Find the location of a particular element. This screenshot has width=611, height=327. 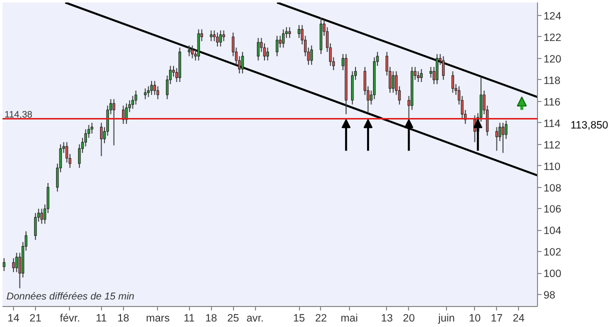

x-tick-label: 22 is located at coordinates (321, 318).